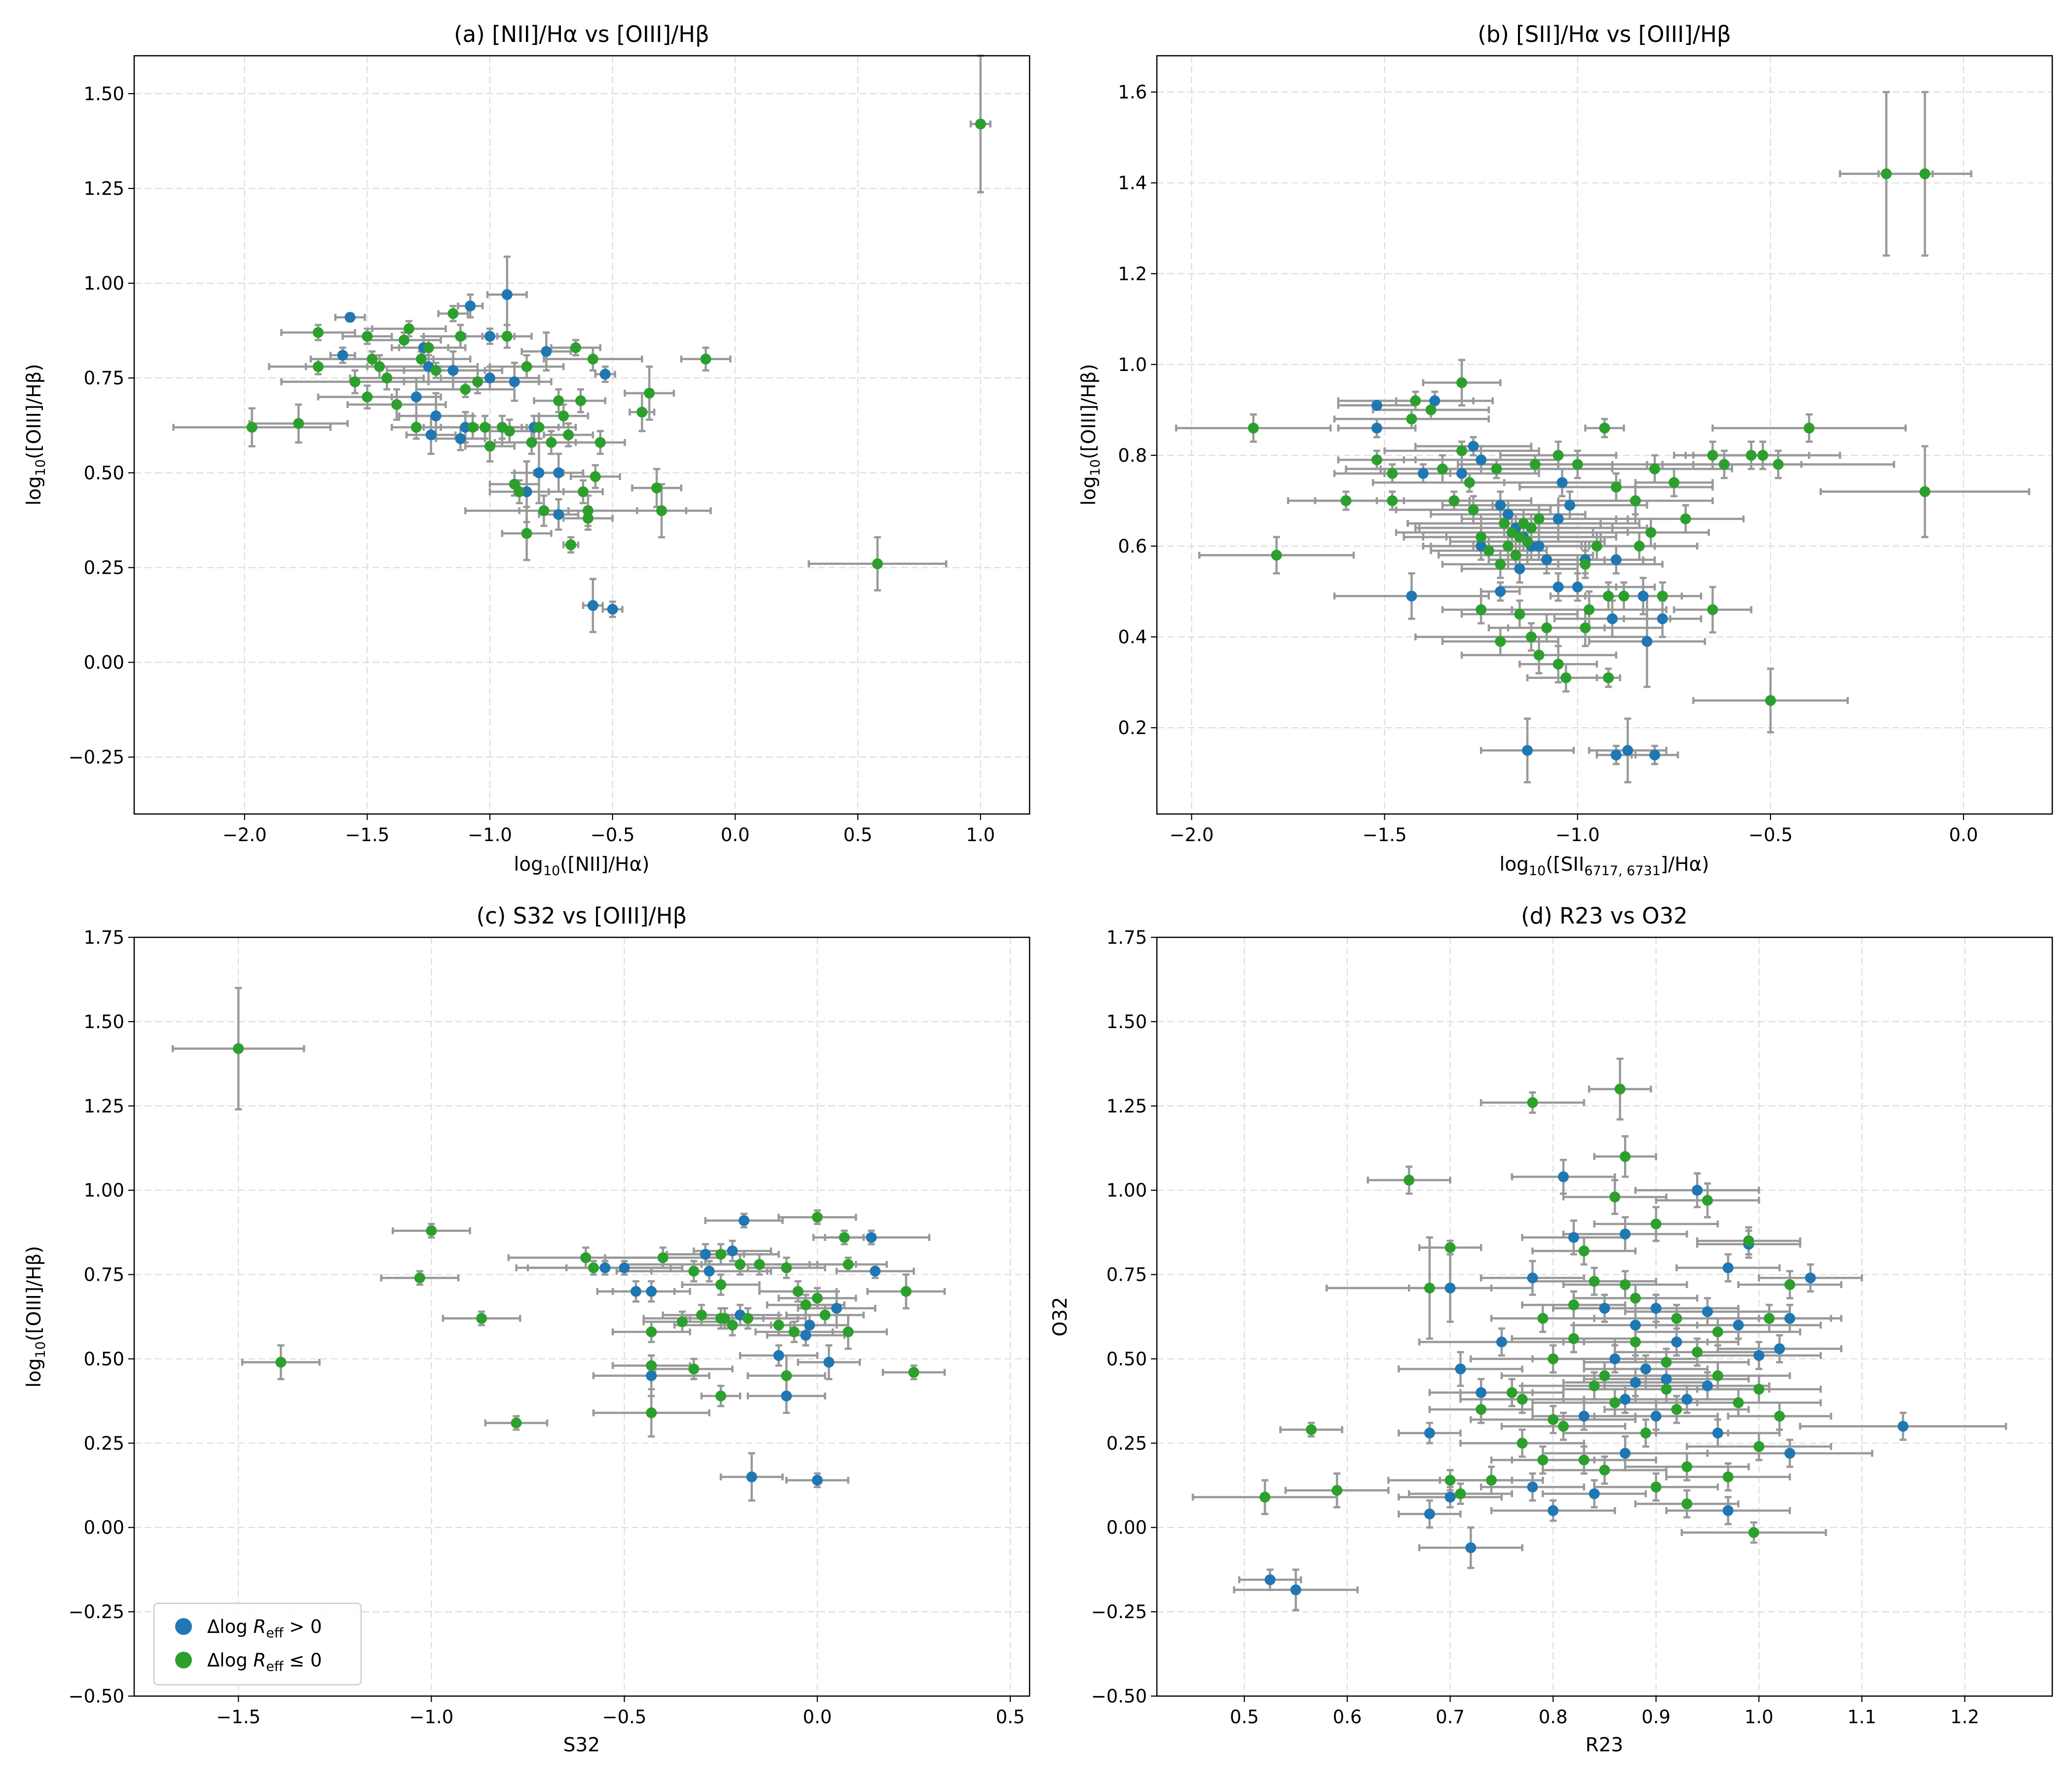 This screenshot has height=1776, width=2072. What do you see at coordinates (245, 835) in the screenshot?
I see `x-tick-label: −2.0` at bounding box center [245, 835].